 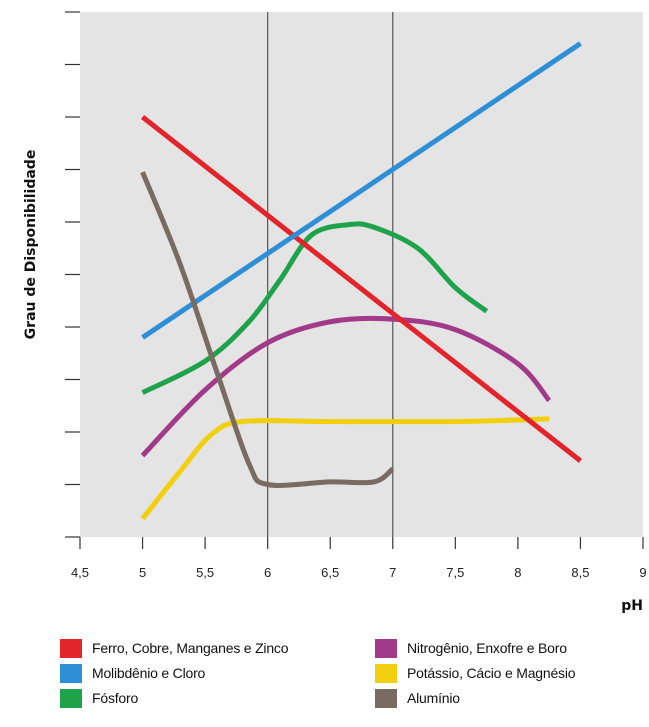 I want to click on y-axis-title: Grau de Disponibilidade, so click(x=31, y=245).